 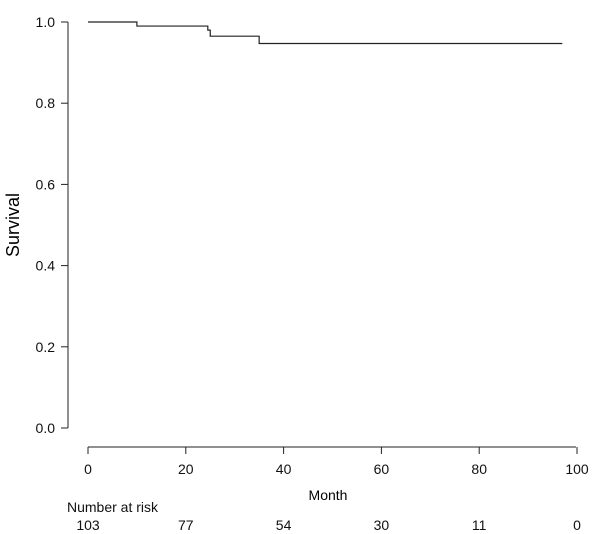 I want to click on risk-count: 54, so click(x=284, y=525).